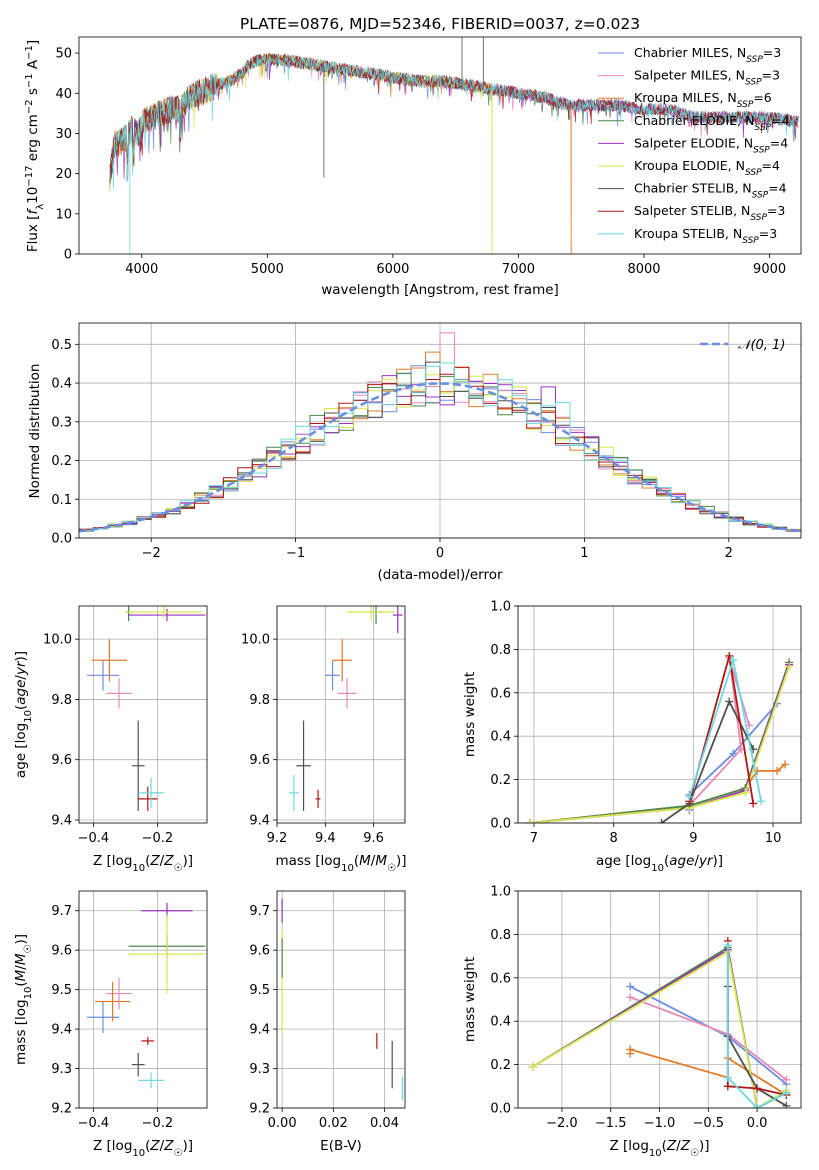 The height and width of the screenshot is (1170, 819). What do you see at coordinates (729, 553) in the screenshot?
I see `x-tick-label: 2` at bounding box center [729, 553].